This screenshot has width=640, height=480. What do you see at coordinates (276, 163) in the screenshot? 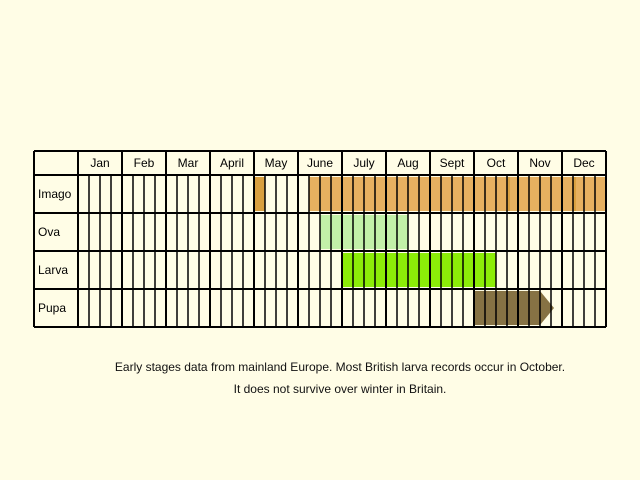
I see `month-label-may: May` at bounding box center [276, 163].